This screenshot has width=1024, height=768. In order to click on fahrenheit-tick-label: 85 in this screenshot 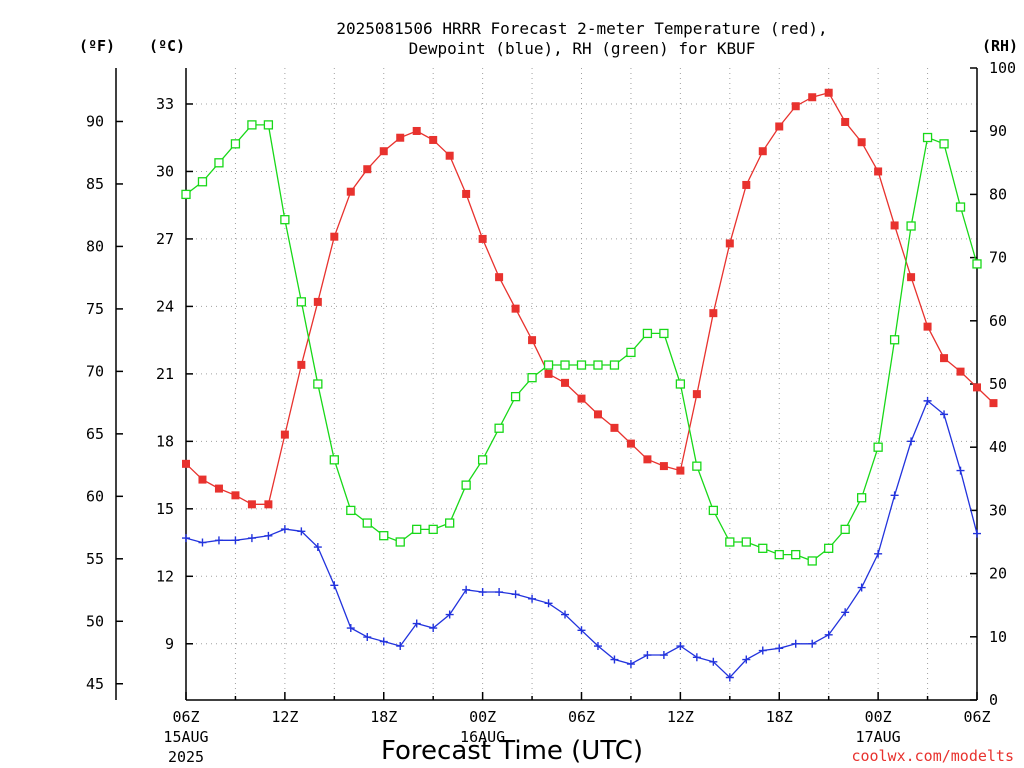, I will do `click(95, 184)`.